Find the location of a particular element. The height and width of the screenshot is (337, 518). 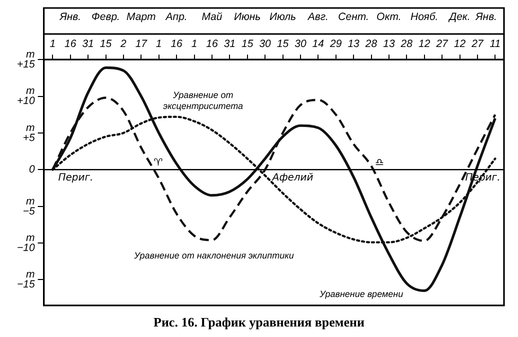

text: Июль is located at coordinates (282, 16).